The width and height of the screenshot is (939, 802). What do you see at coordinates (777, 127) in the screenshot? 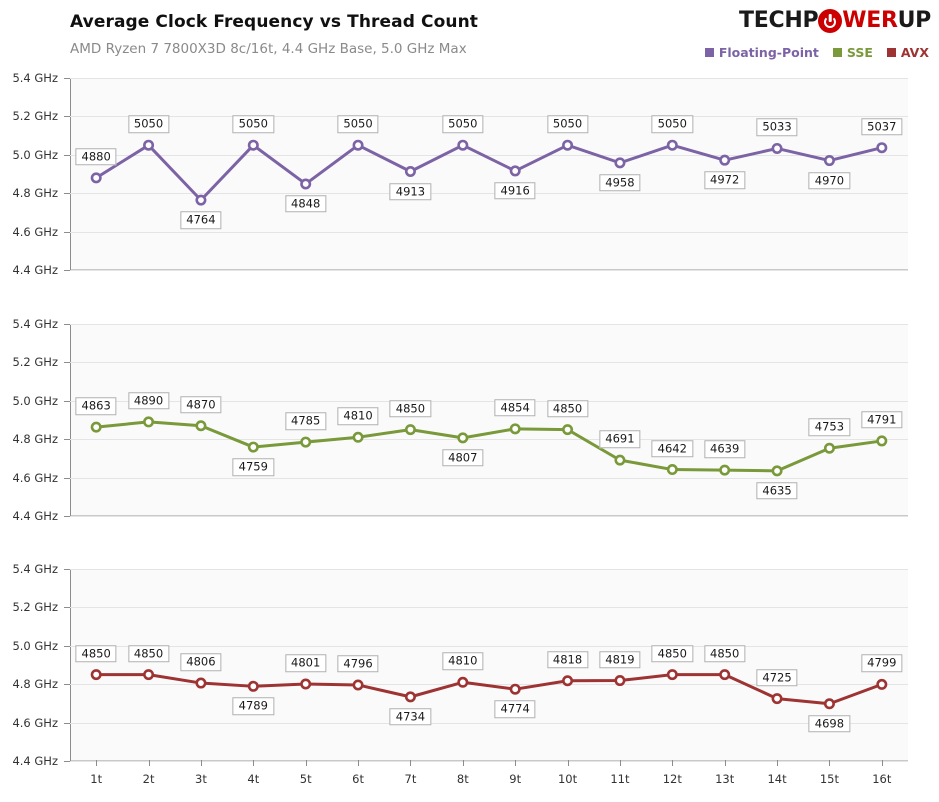
I see `data-point-label: 5033` at bounding box center [777, 127].